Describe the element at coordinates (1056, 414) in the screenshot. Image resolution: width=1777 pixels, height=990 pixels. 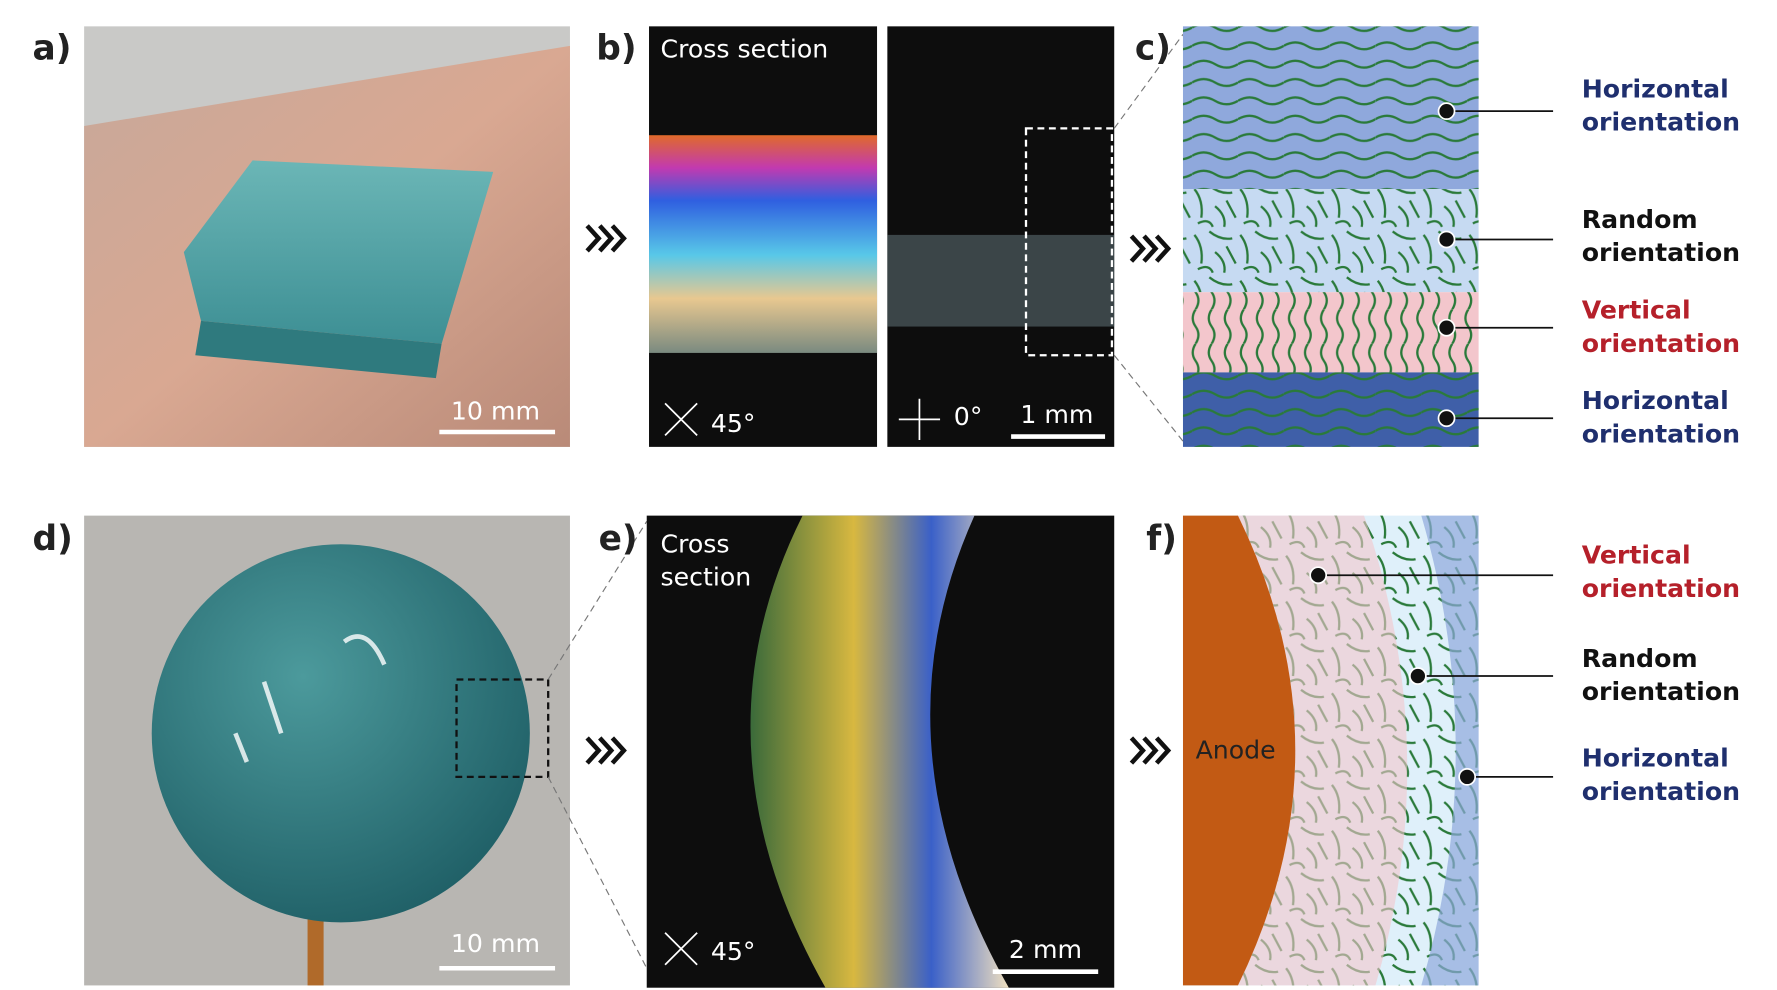
I see `scale-label: 1 mm` at that location.